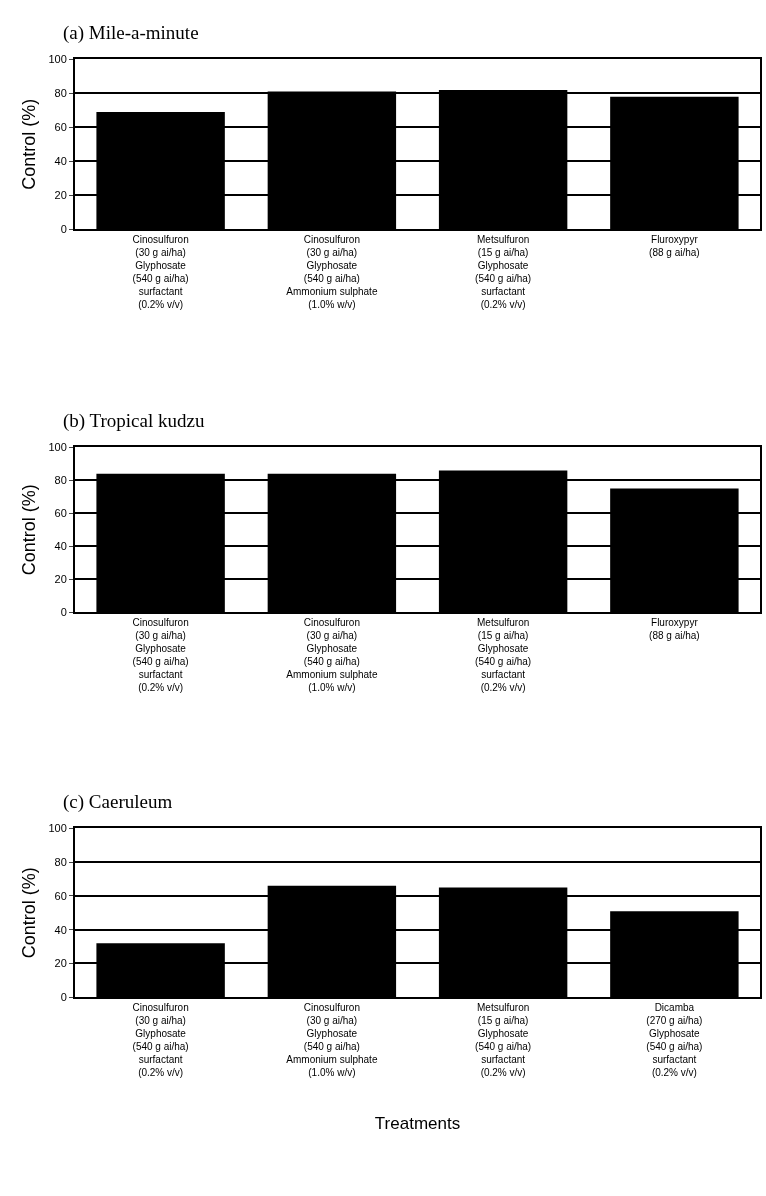 This screenshot has height=1196, width=766. I want to click on x-axis-title: Treatments, so click(417, 1124).